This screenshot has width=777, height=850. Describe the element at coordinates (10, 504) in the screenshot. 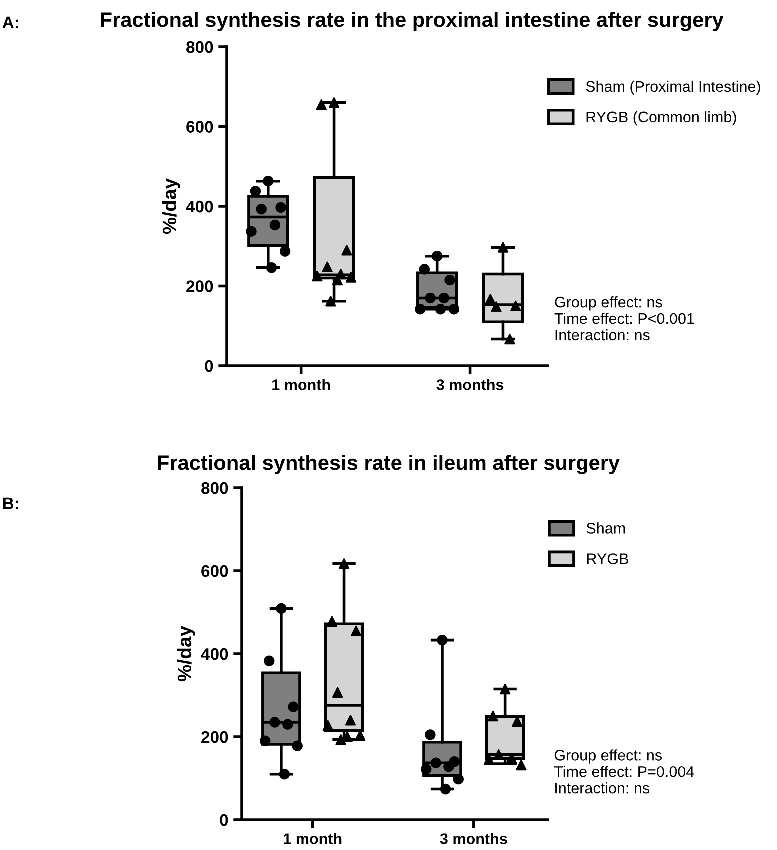

I see `text: B:` at that location.